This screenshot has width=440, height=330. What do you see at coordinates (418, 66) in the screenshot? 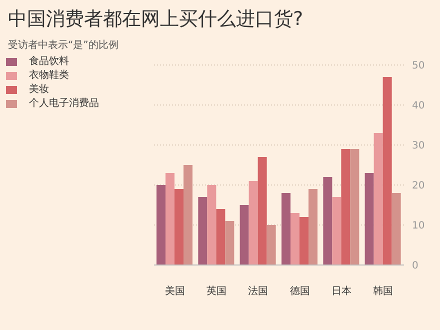
I see `y-tick-label: 50` at bounding box center [418, 66].